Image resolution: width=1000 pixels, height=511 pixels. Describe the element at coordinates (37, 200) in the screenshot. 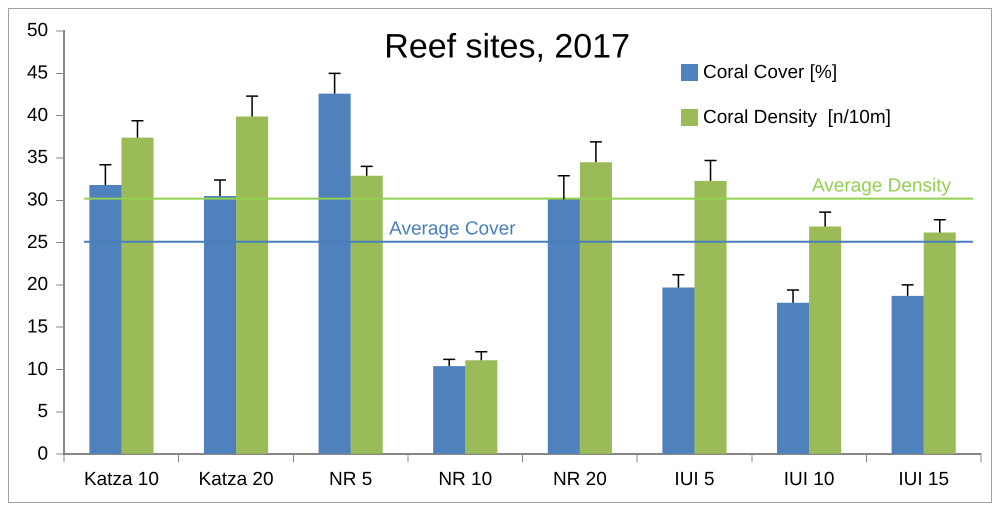

I see `y-tick-label: 30` at that location.